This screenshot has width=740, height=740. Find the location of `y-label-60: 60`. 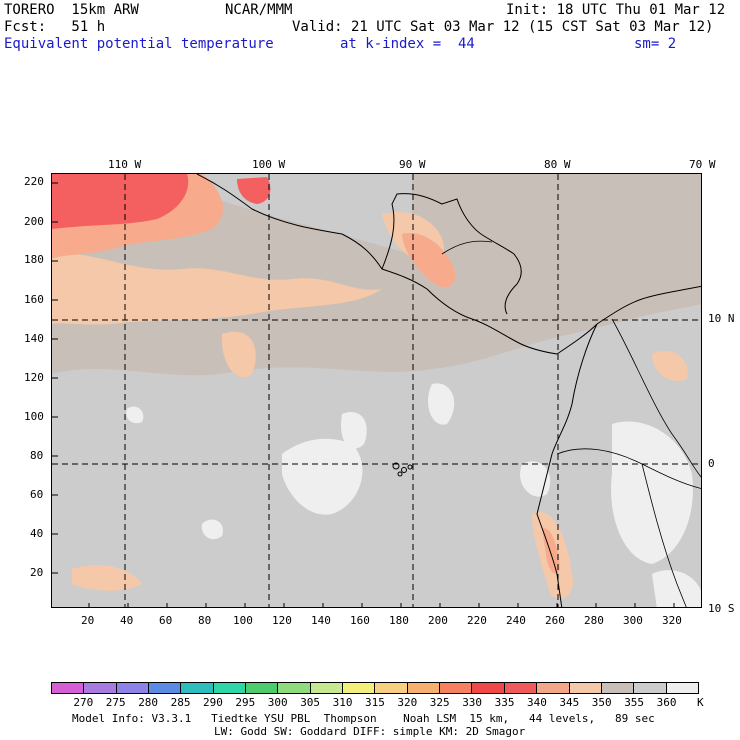

y-label-60: 60 is located at coordinates (37, 494).